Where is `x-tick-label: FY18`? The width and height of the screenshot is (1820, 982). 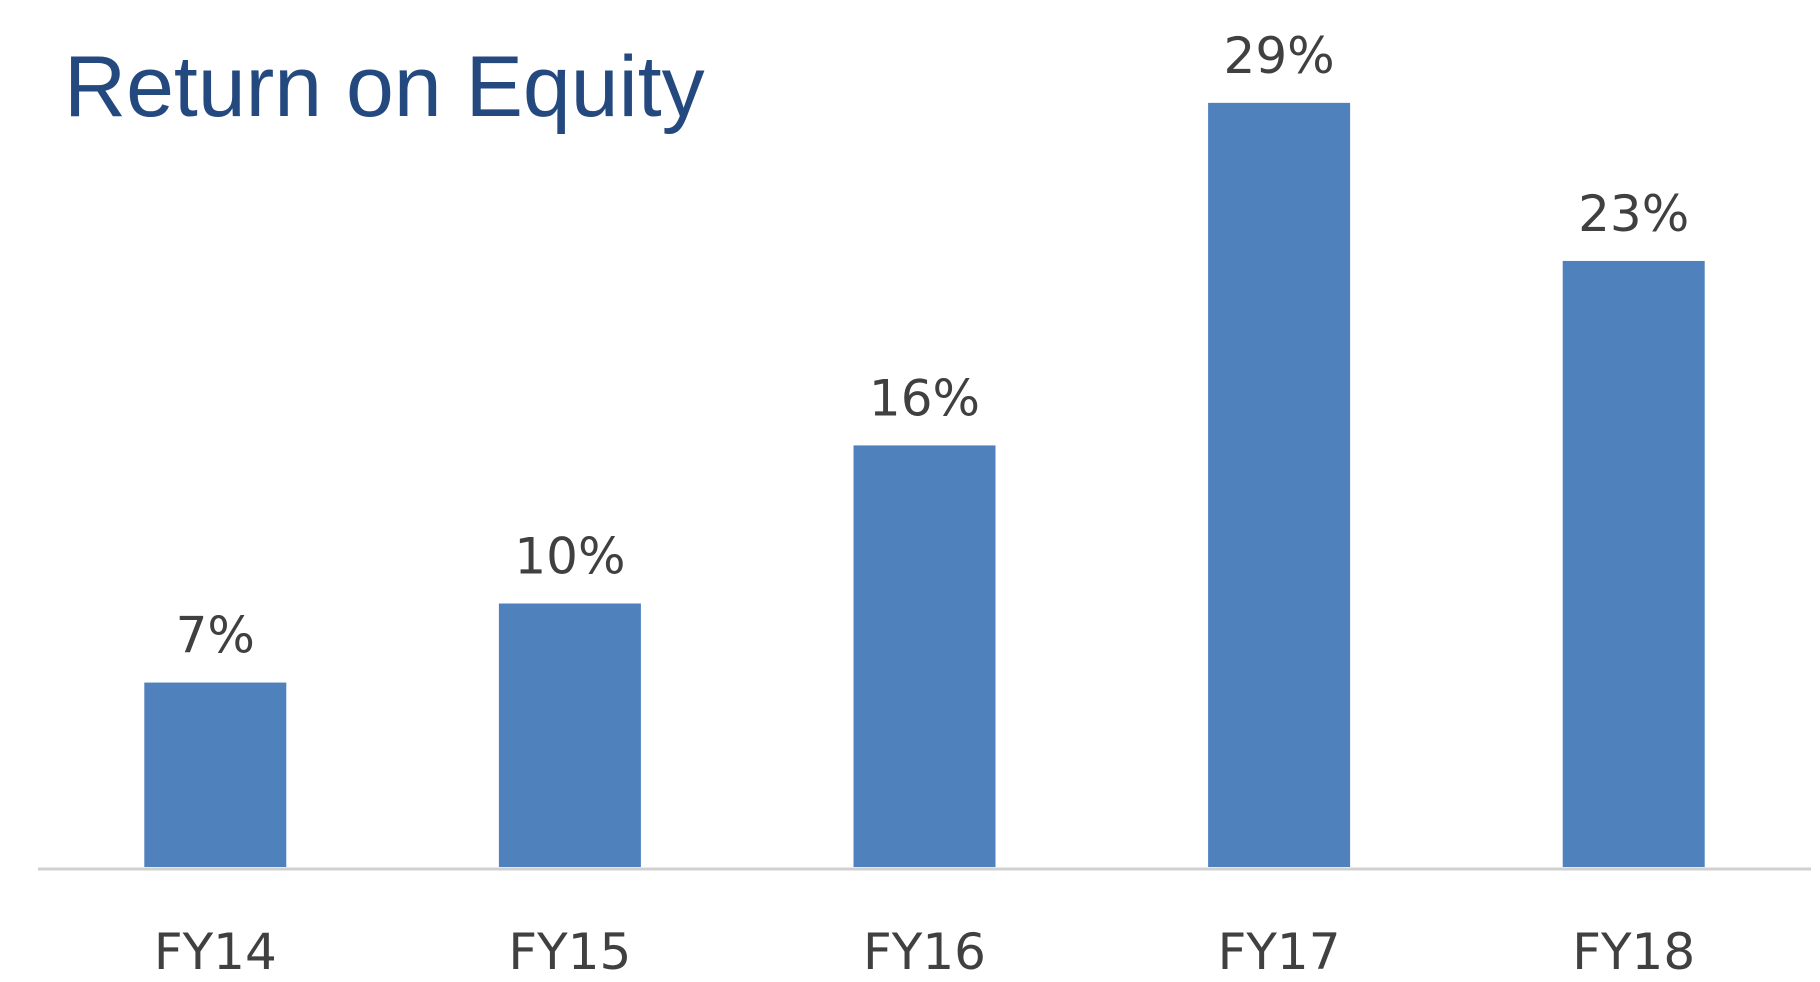
x-tick-label: FY18 is located at coordinates (1633, 952).